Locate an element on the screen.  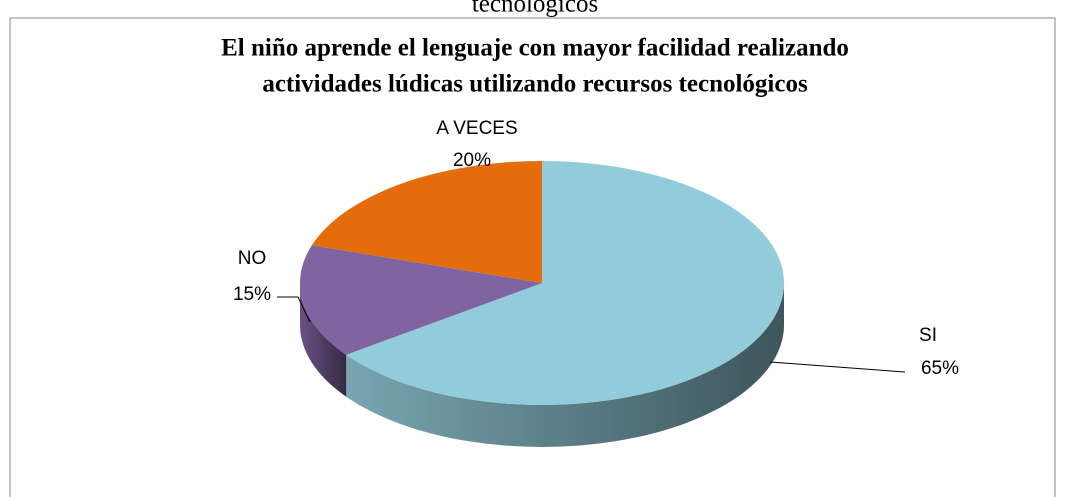
header-text: tecnológicos is located at coordinates (535, 9).